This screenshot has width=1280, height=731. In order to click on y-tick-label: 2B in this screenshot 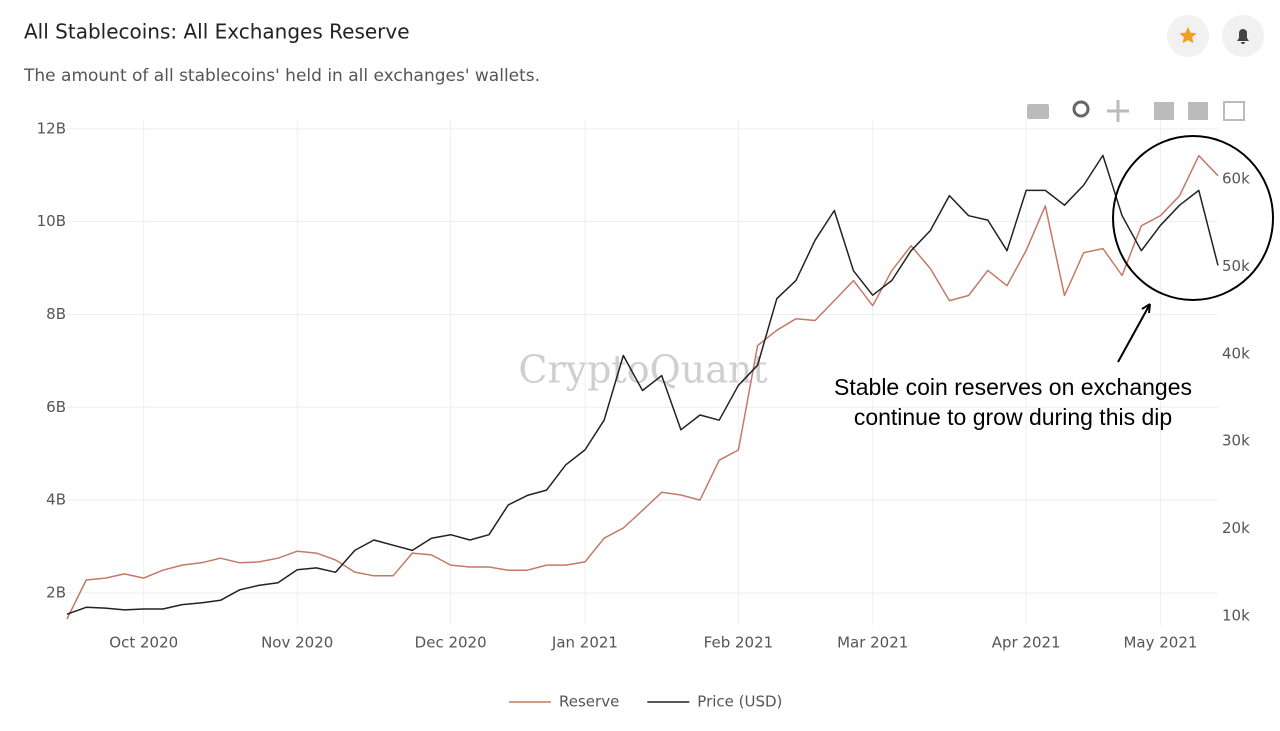, I will do `click(56, 592)`.